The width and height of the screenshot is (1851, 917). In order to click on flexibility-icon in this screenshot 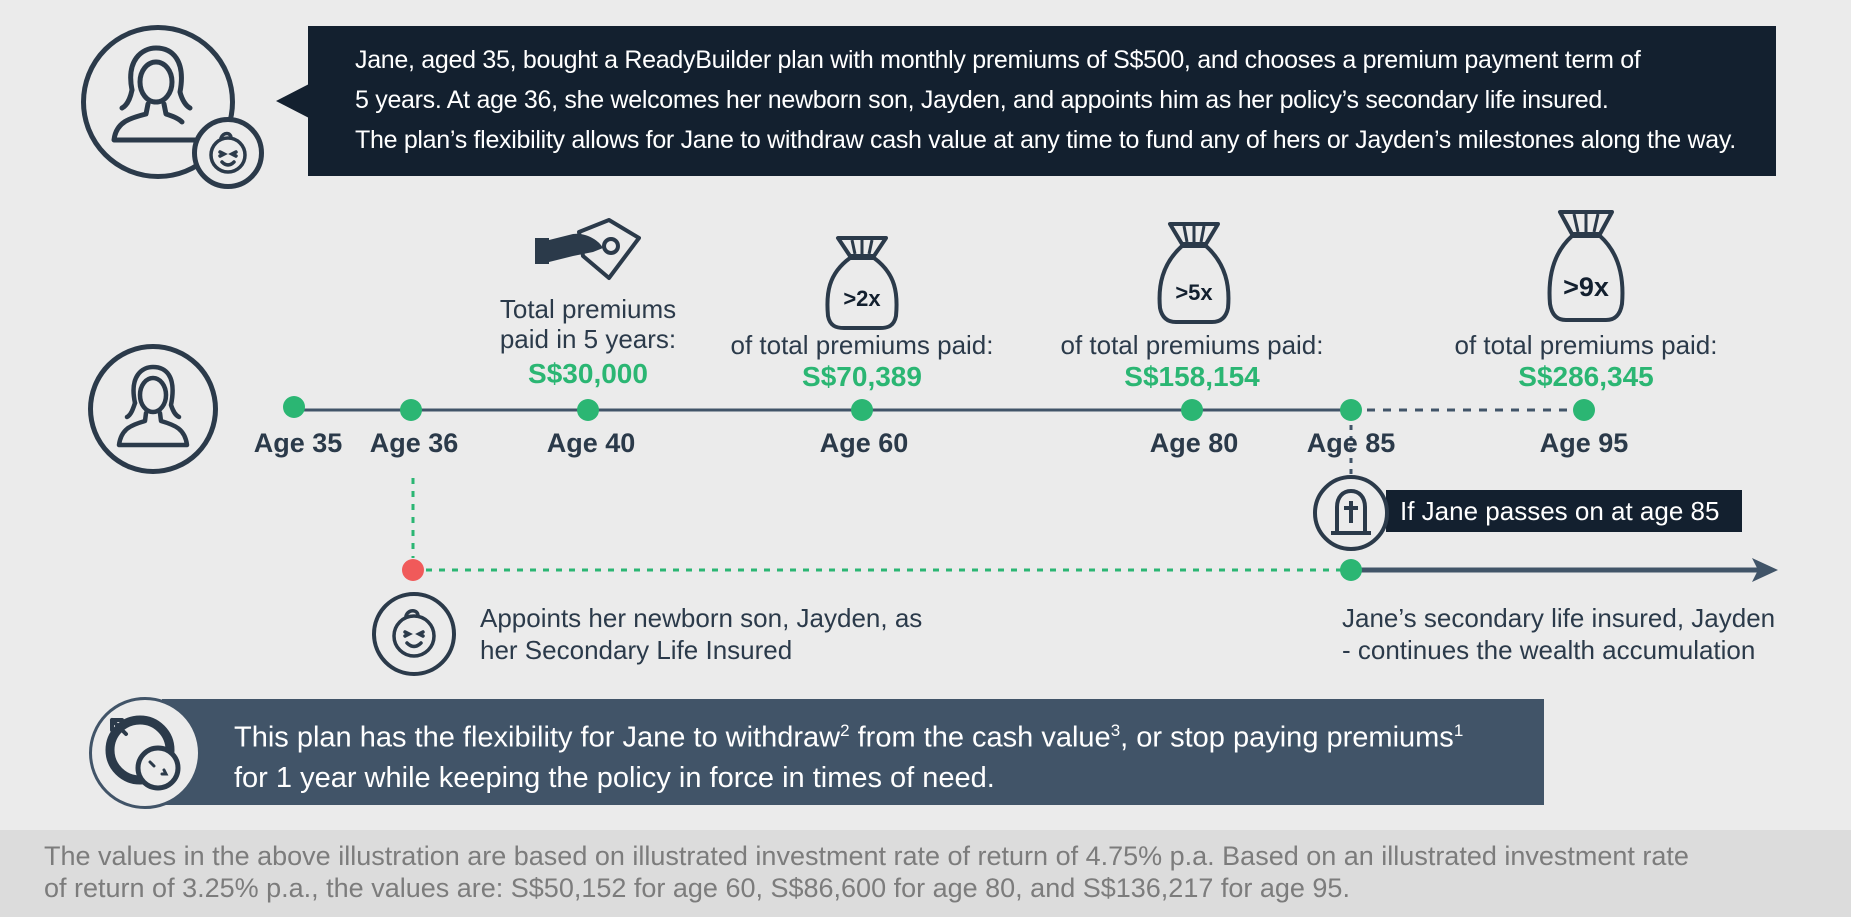, I will do `click(145, 753)`.